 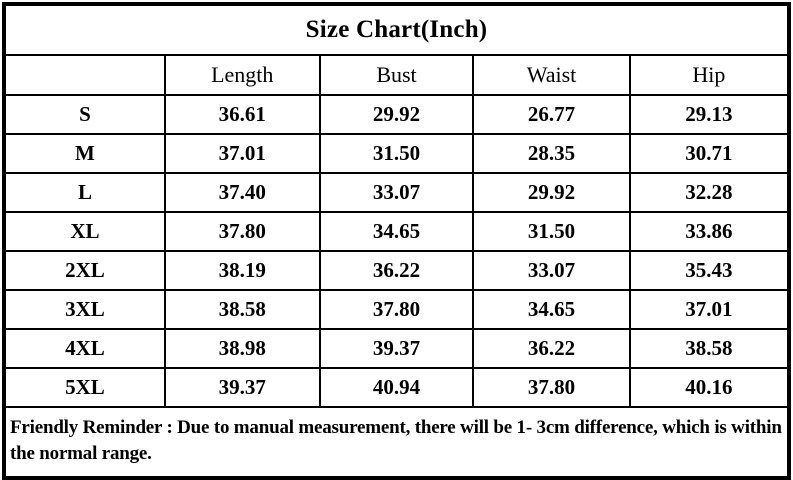 I want to click on hip-value: 33.86, so click(x=709, y=231).